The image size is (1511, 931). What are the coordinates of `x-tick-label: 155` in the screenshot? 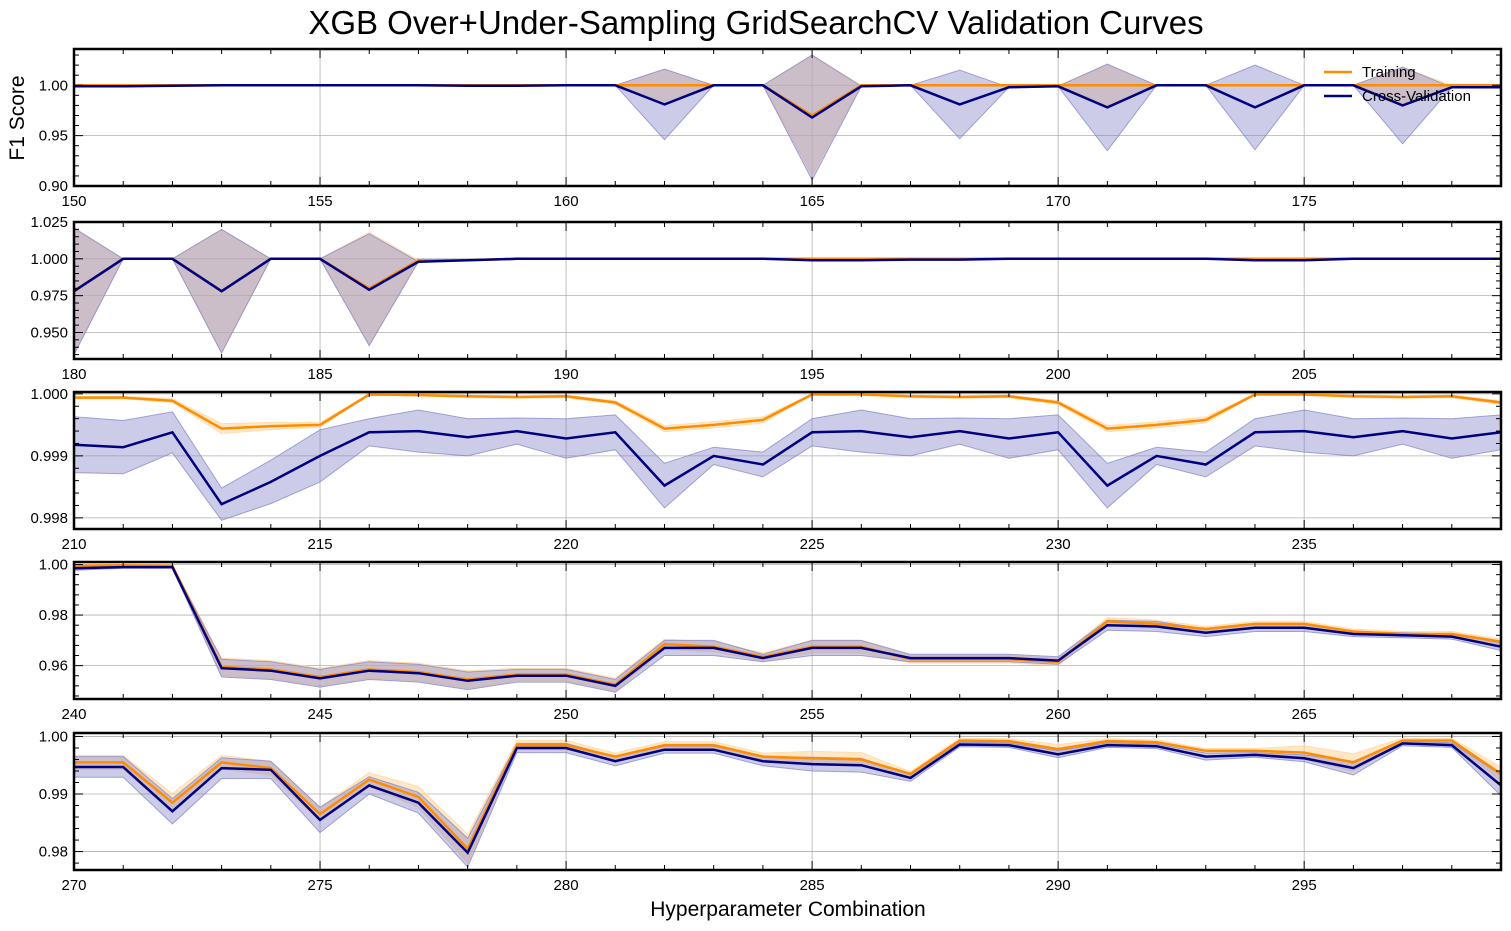 It's located at (320, 201).